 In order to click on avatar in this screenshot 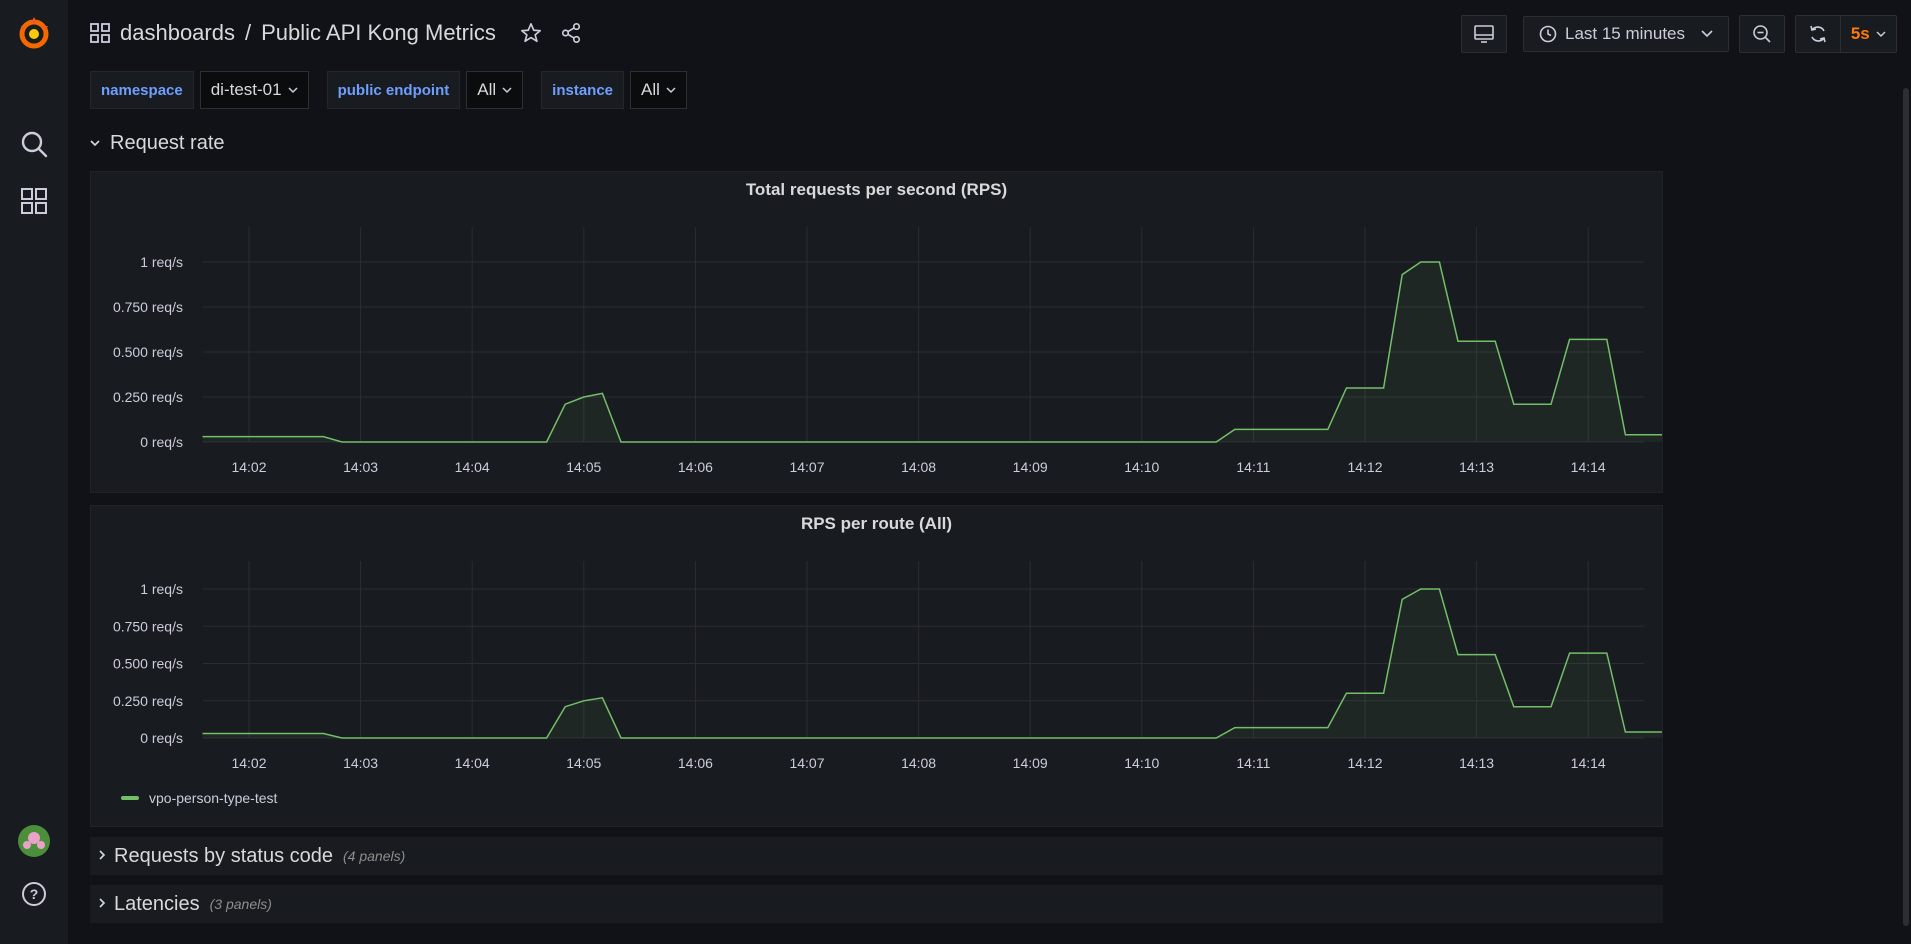, I will do `click(34, 841)`.